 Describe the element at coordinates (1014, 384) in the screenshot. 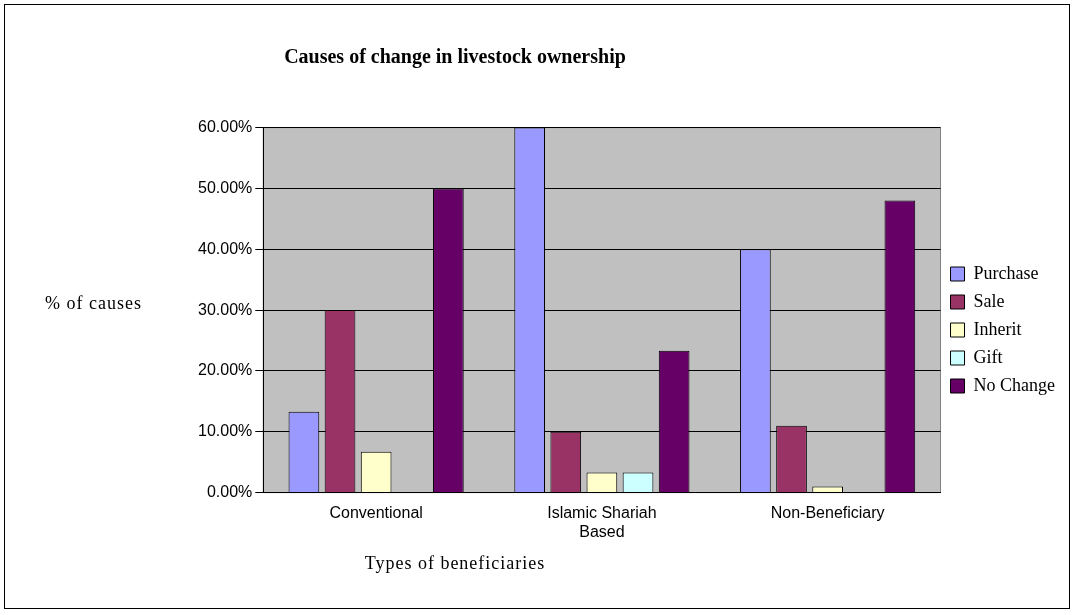

I see `legend-label: No Change` at that location.